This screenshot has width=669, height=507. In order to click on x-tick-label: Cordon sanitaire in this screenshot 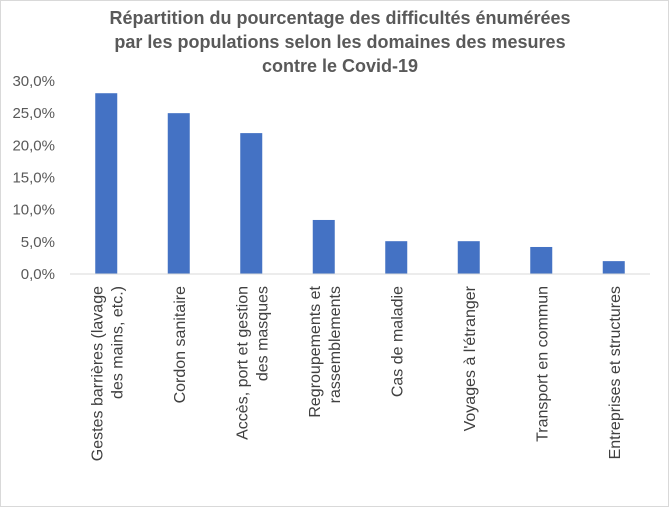, I will do `click(180, 345)`.